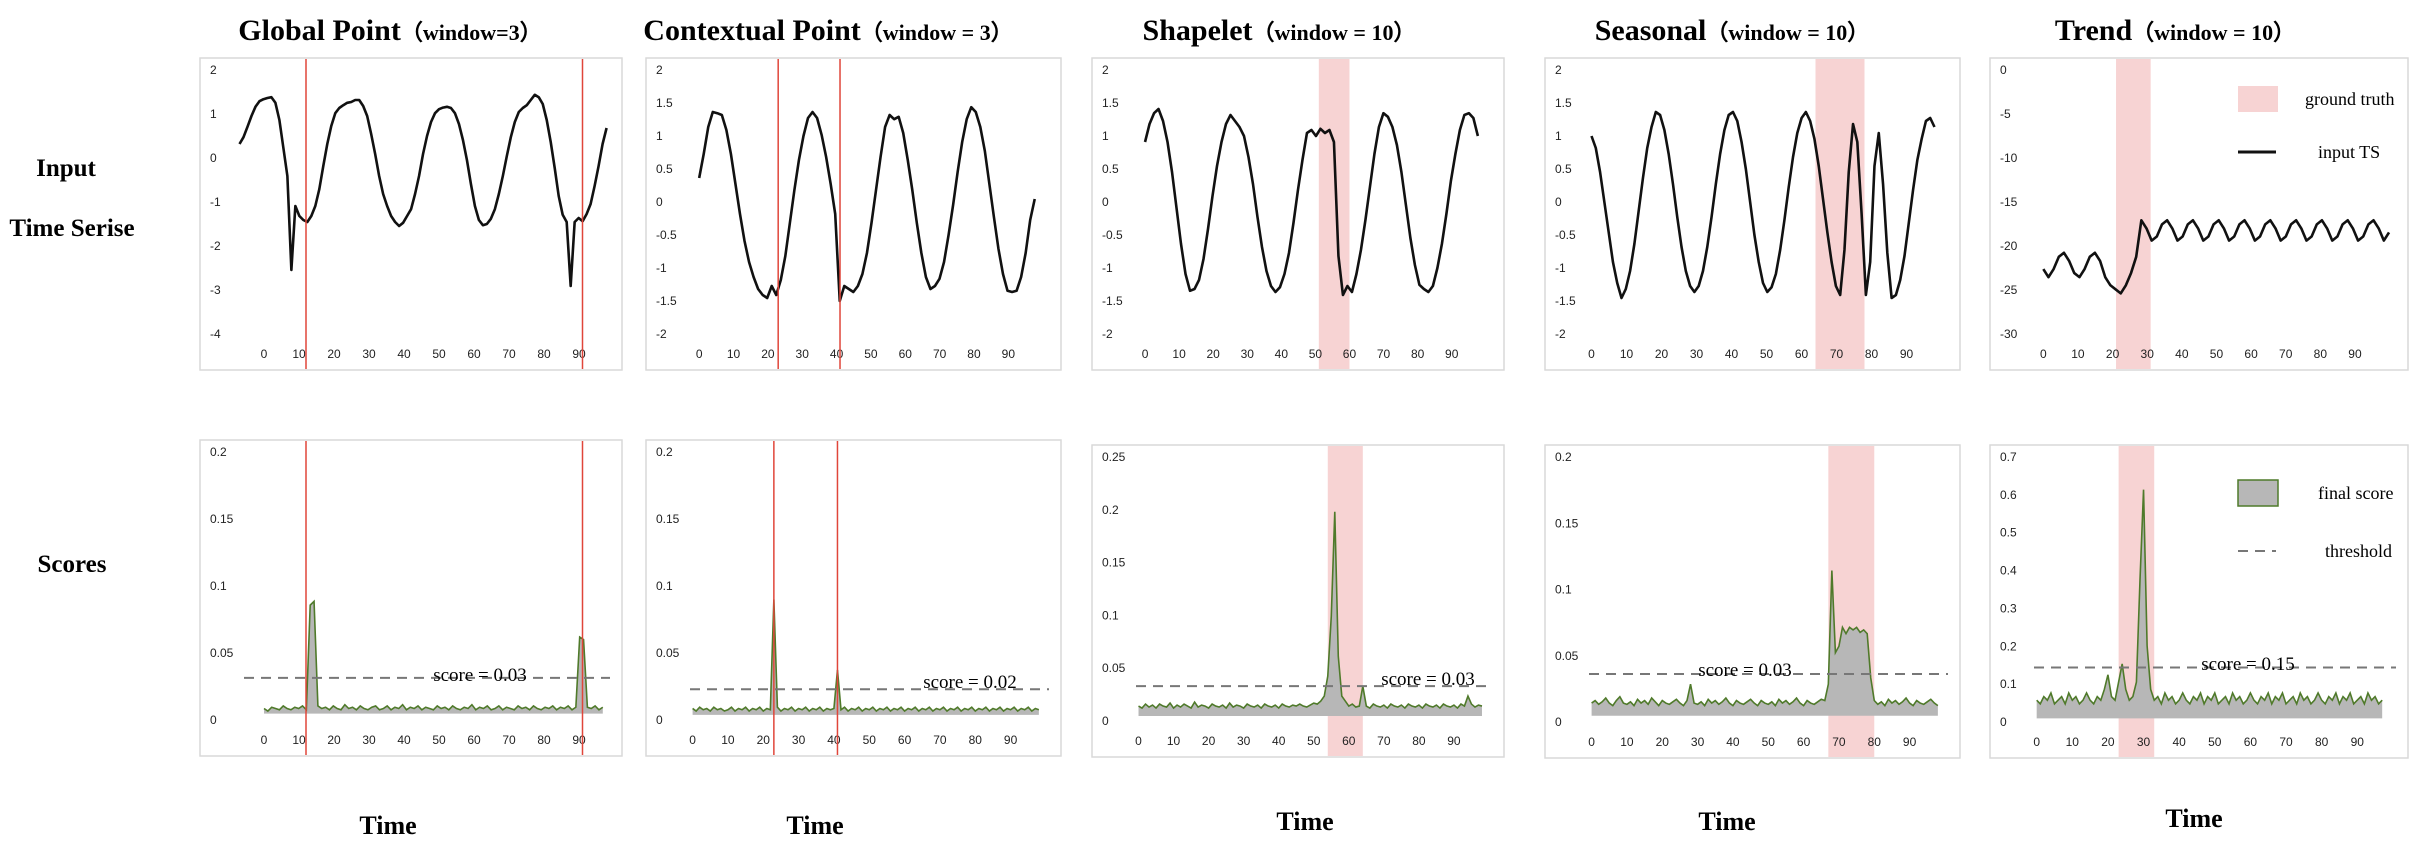  What do you see at coordinates (1298, 601) in the screenshot?
I see `score-chart-shapelet: 0.25 0.2 0.15 0.1 0.05 0 0 10 20 30 40 50 60 70 80 90` at bounding box center [1298, 601].